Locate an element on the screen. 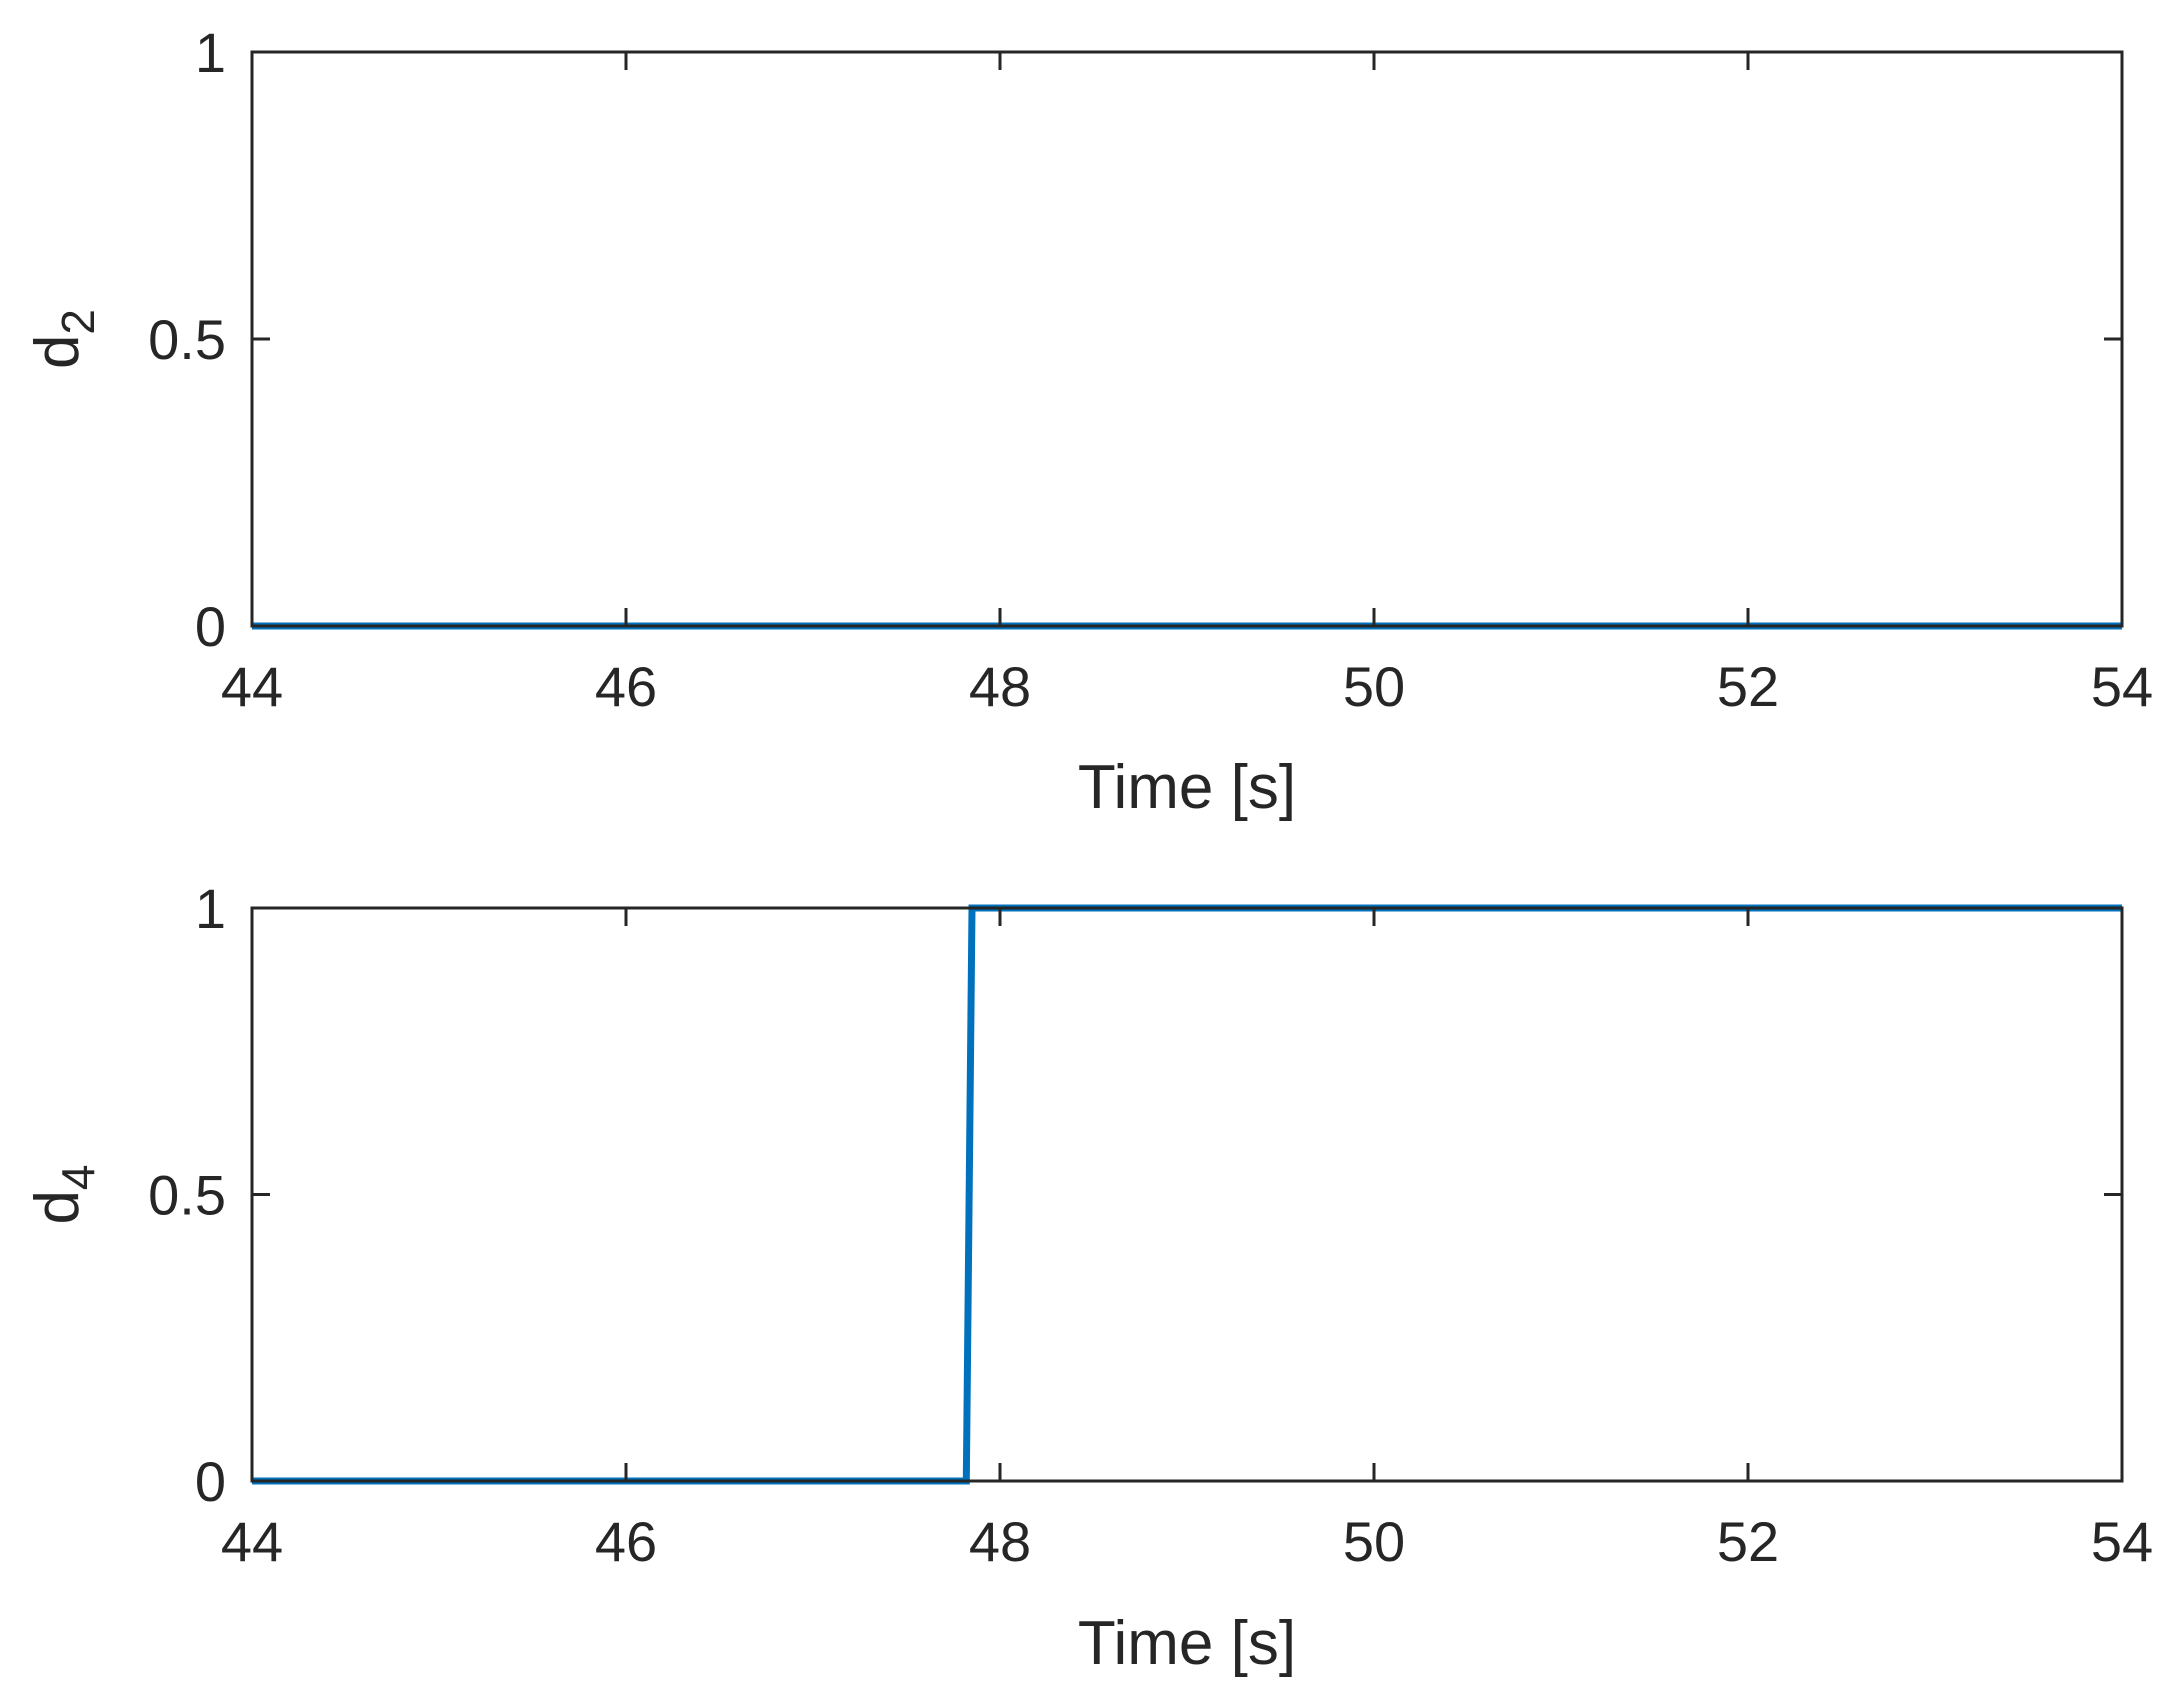 The height and width of the screenshot is (1702, 2171). subplot-top-y-tick-label: 0.5 is located at coordinates (187, 339).